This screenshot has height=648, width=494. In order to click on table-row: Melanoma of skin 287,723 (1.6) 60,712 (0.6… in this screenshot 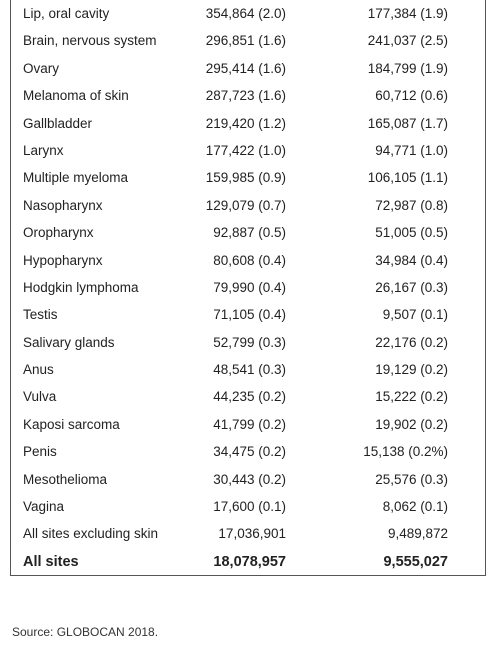, I will do `click(248, 93)`.